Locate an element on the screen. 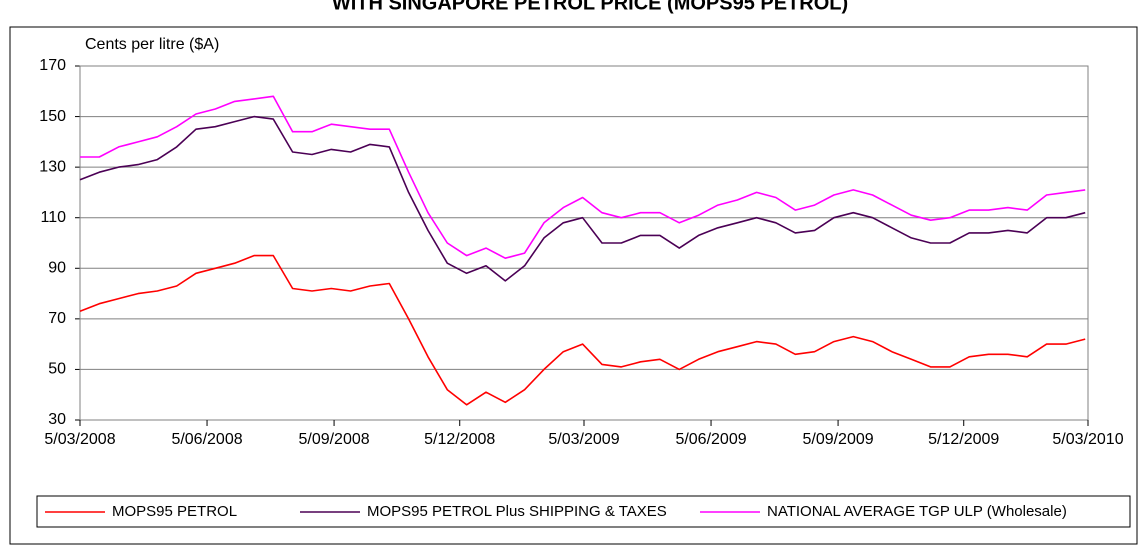  x-tick-label: 5/12/2009 is located at coordinates (963, 439).